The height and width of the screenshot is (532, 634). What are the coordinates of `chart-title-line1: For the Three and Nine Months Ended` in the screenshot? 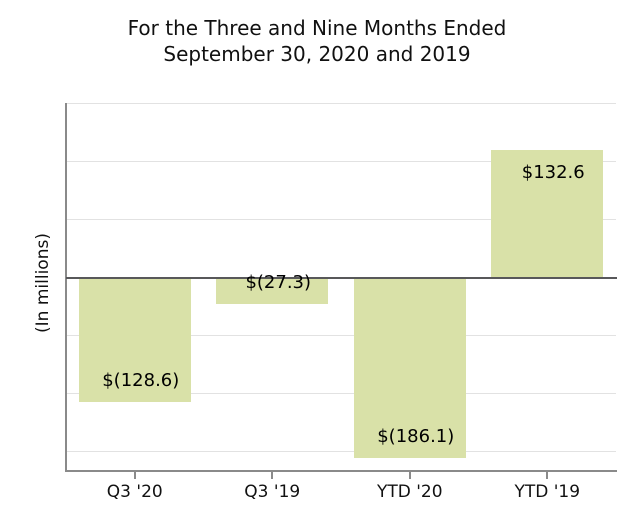 It's located at (317, 28).